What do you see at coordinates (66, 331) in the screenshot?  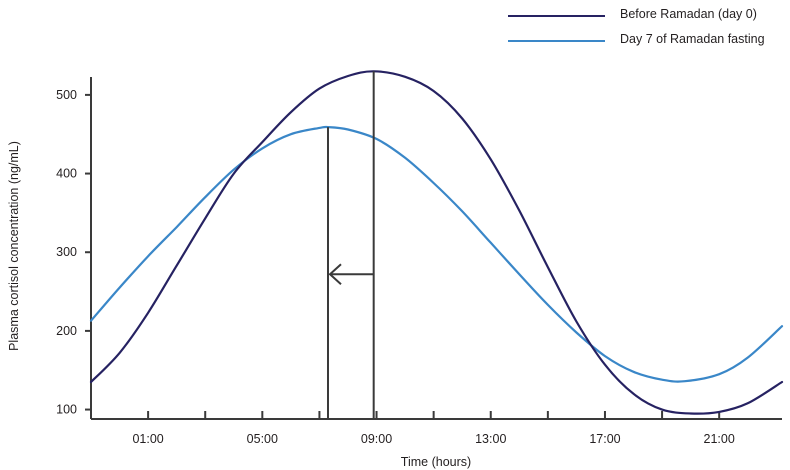 I see `y-tick-label: 200` at bounding box center [66, 331].